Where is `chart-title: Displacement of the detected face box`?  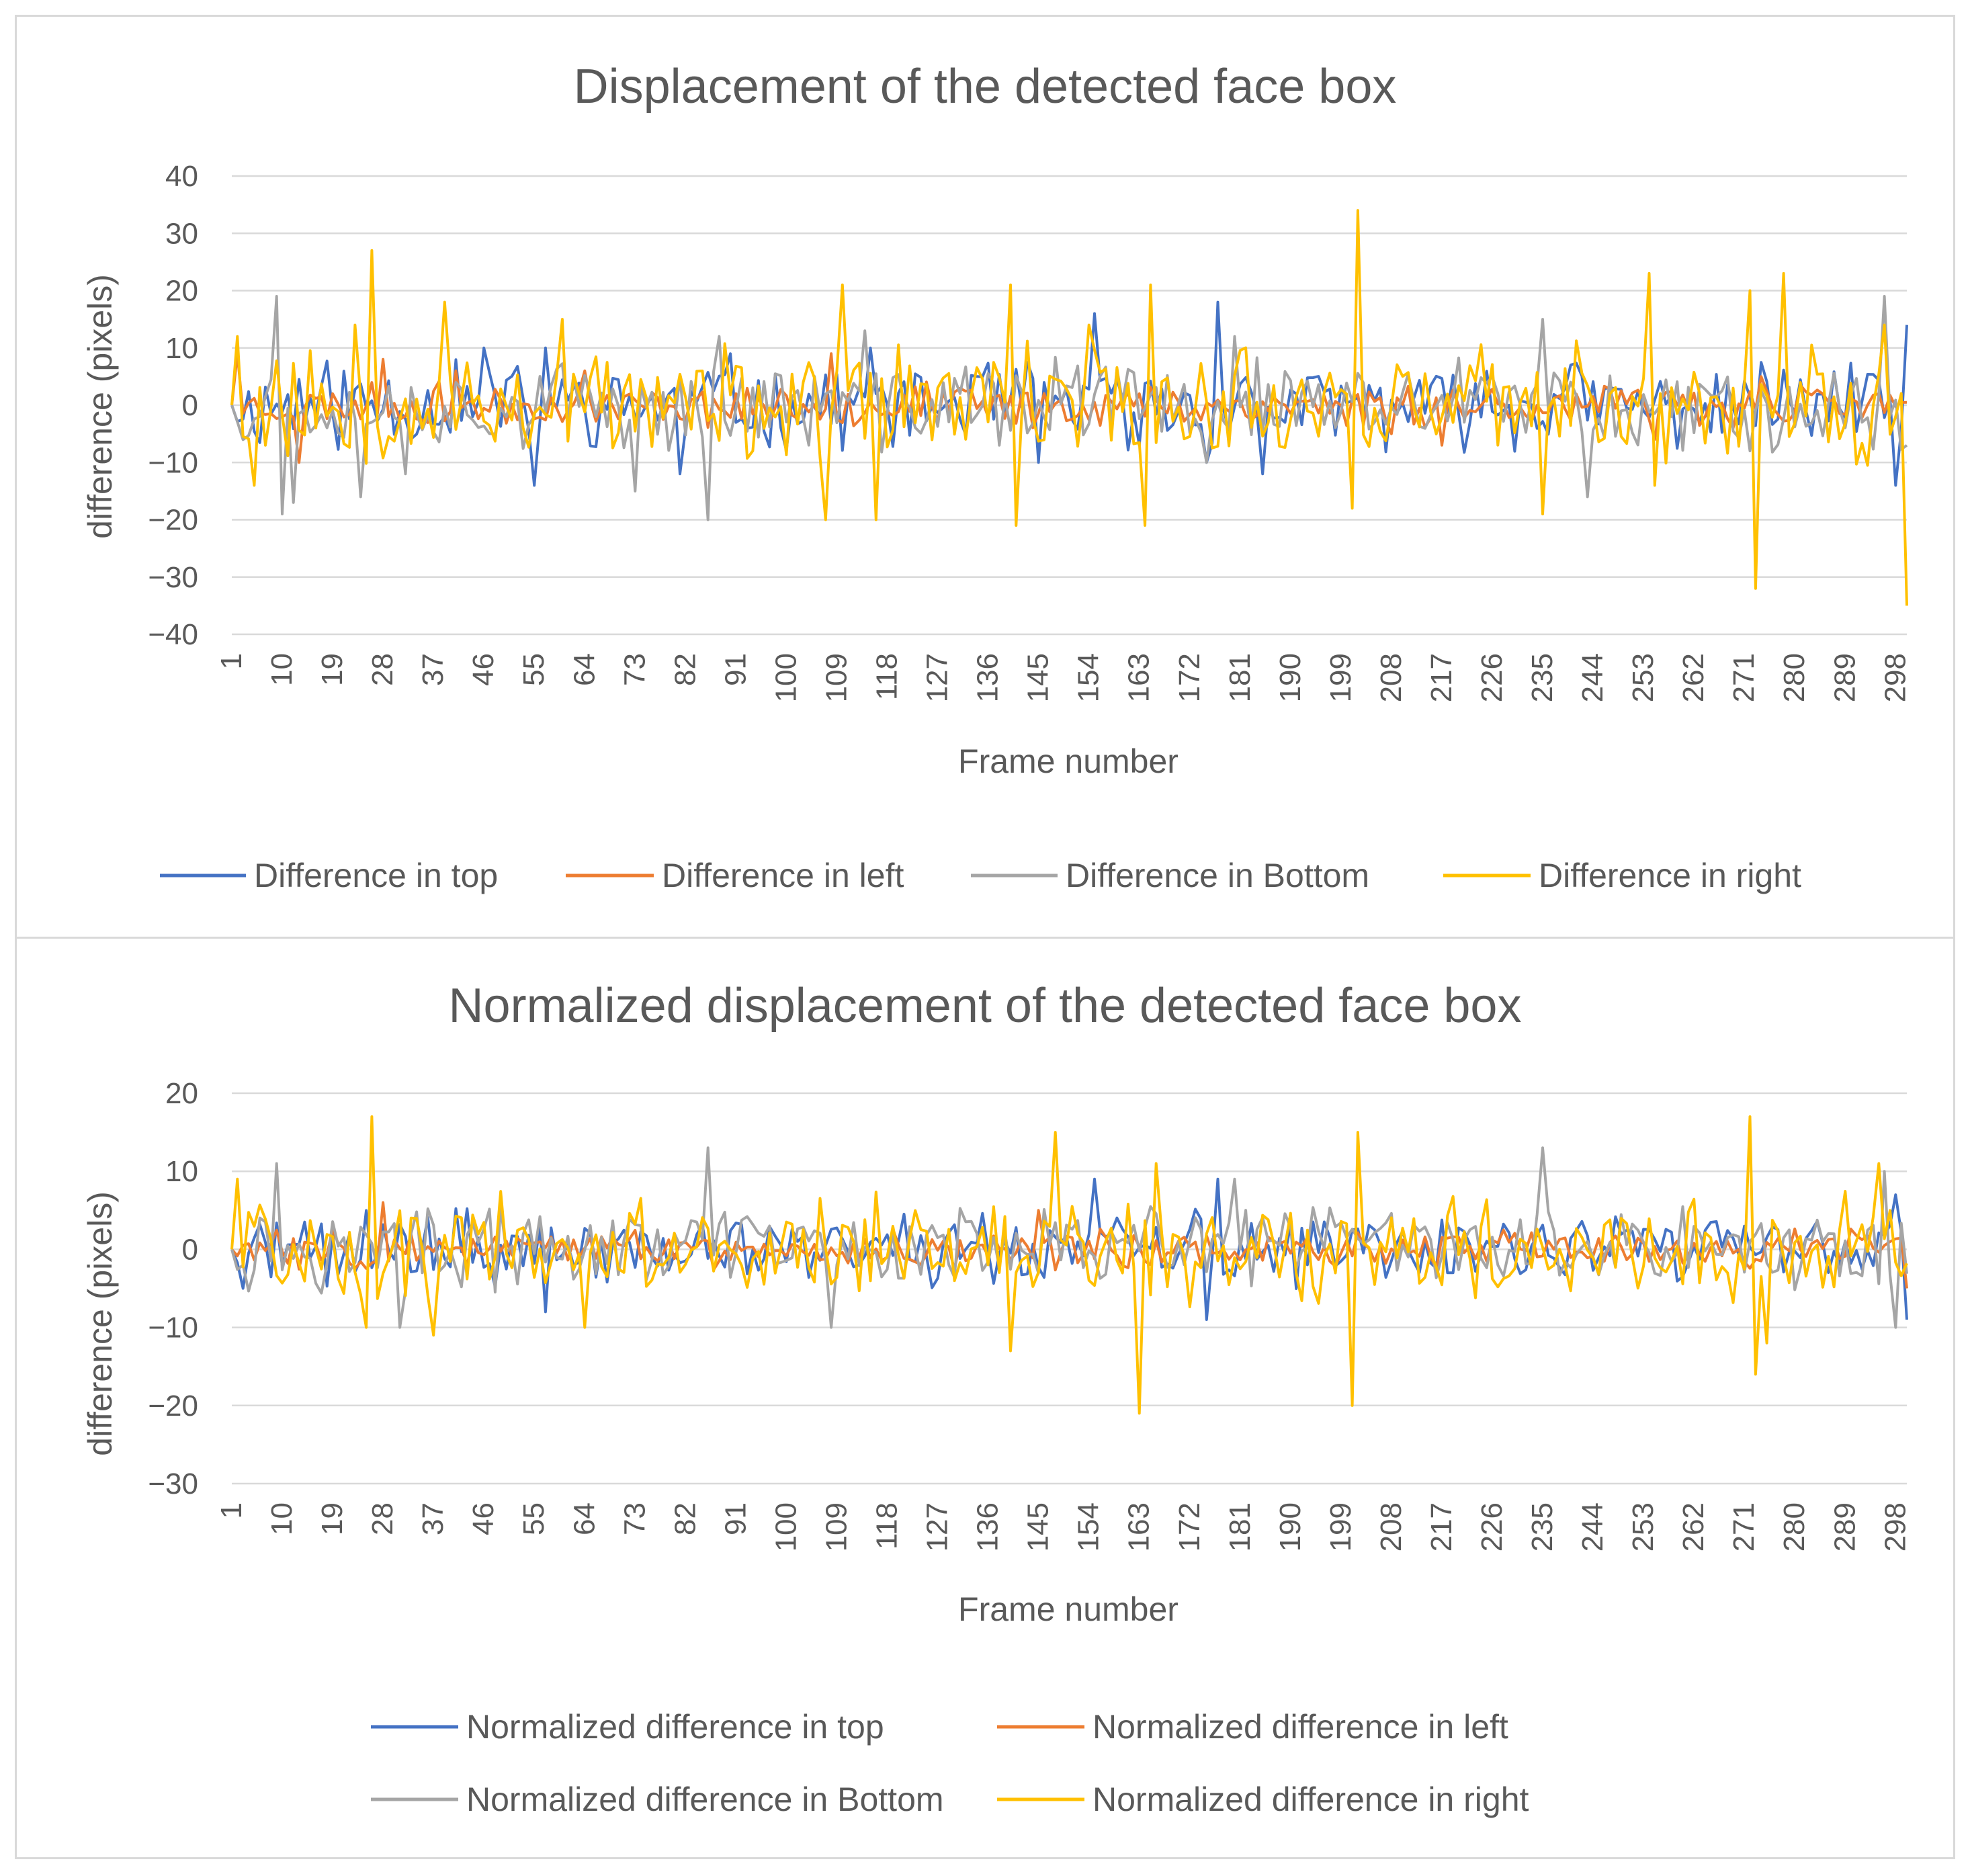 chart-title: Displacement of the detected face box is located at coordinates (985, 87).